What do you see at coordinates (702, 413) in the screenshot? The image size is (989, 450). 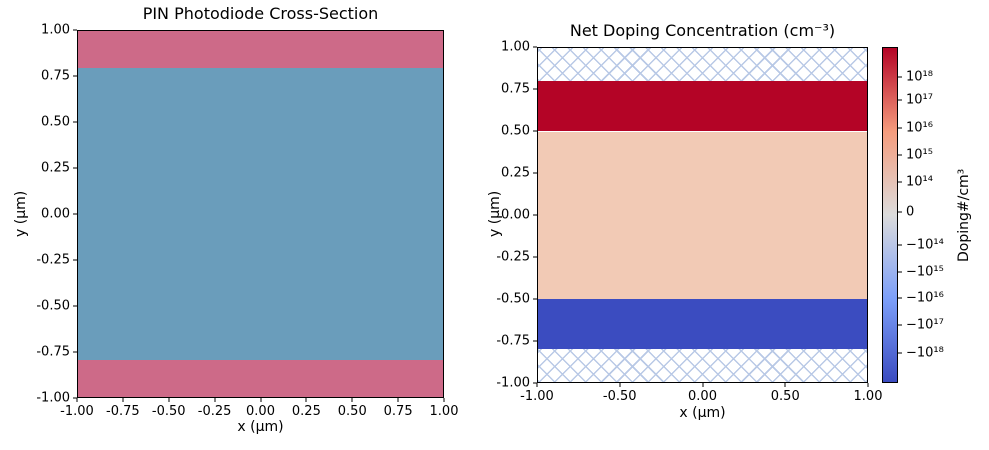 I see `right-x-axis-label: x (μm)` at bounding box center [702, 413].